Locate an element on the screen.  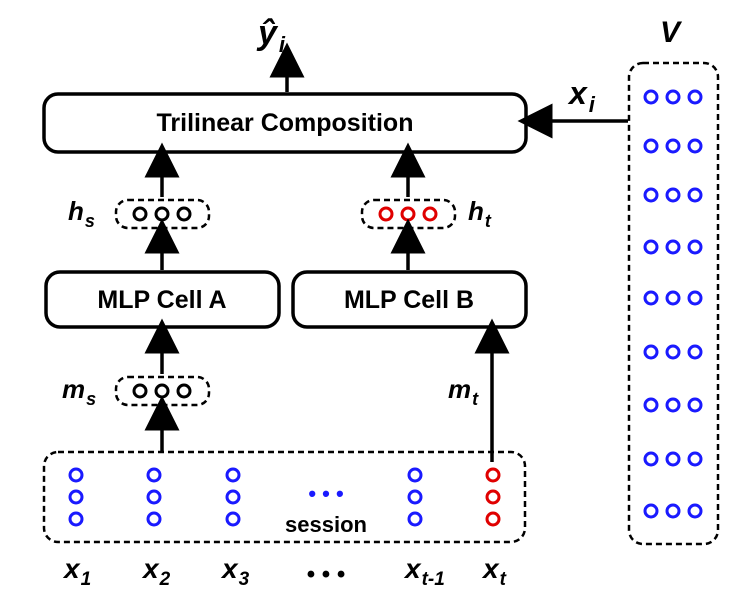
ms-label: ms is located at coordinates (79, 391).